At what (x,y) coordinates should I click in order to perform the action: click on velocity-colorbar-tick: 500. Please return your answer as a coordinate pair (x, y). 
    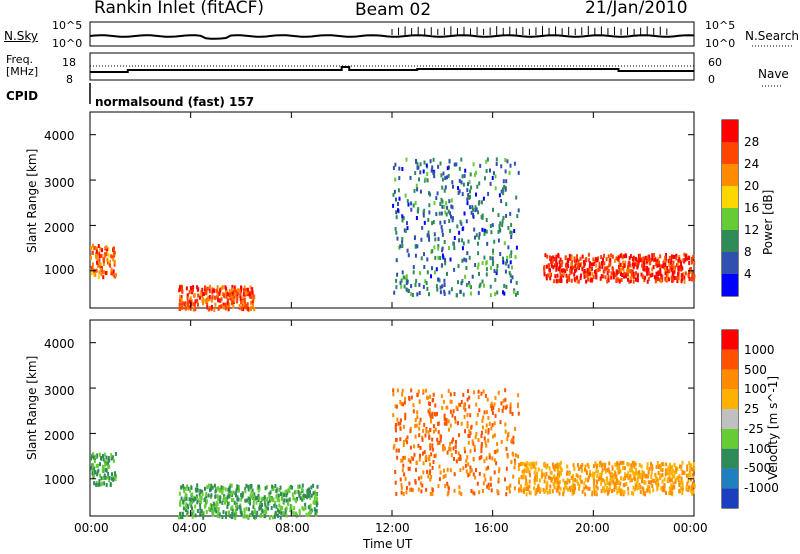
    Looking at the image, I should click on (755, 369).